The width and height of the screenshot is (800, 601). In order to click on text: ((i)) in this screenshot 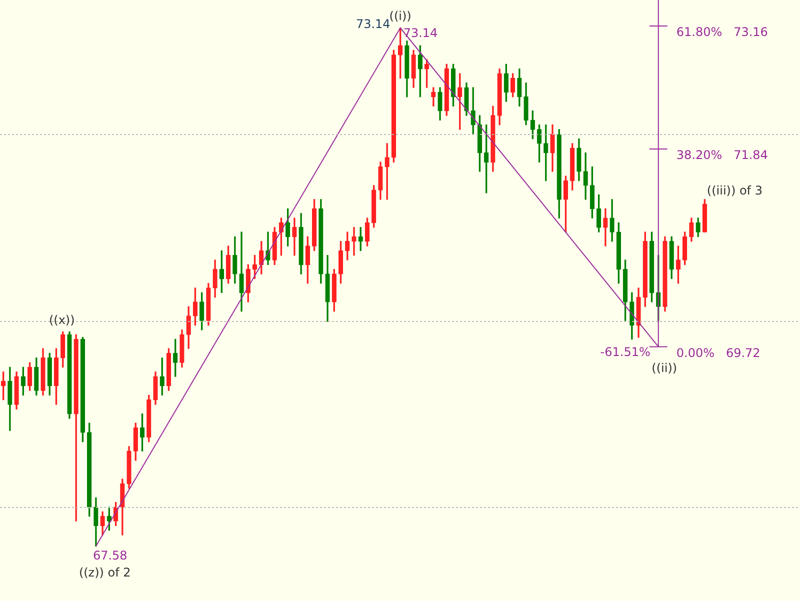, I will do `click(400, 16)`.